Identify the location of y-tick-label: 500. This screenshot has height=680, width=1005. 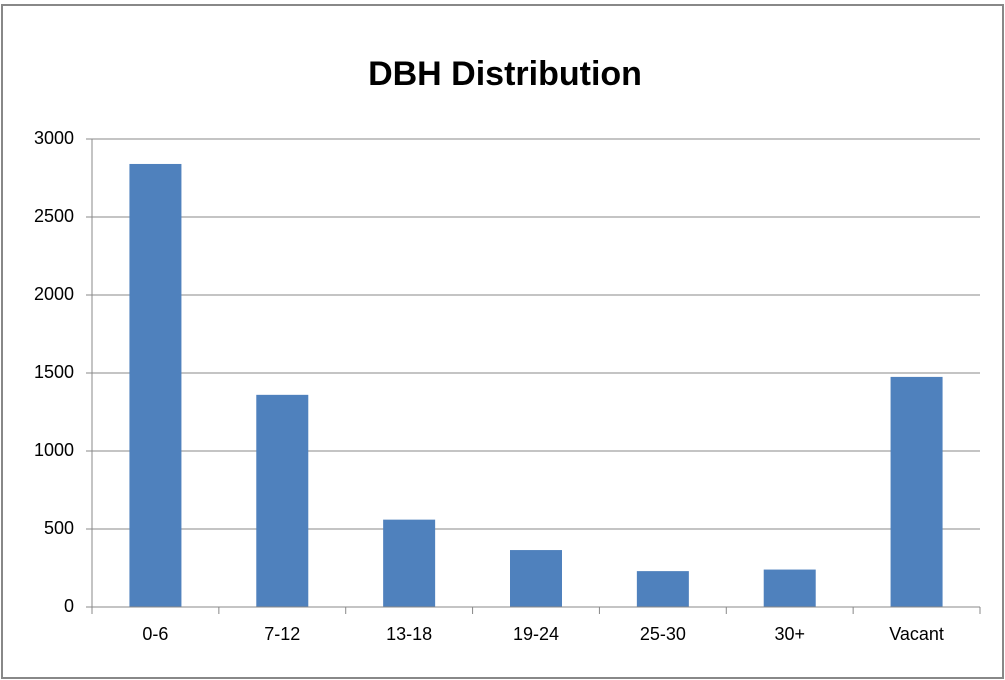
(59, 528).